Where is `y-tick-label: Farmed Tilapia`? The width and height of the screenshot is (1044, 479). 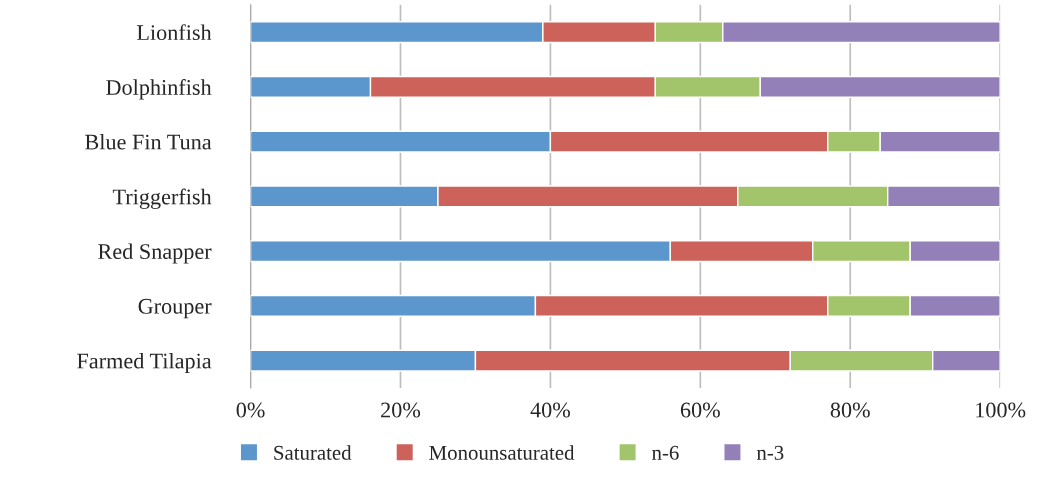 y-tick-label: Farmed Tilapia is located at coordinates (144, 363).